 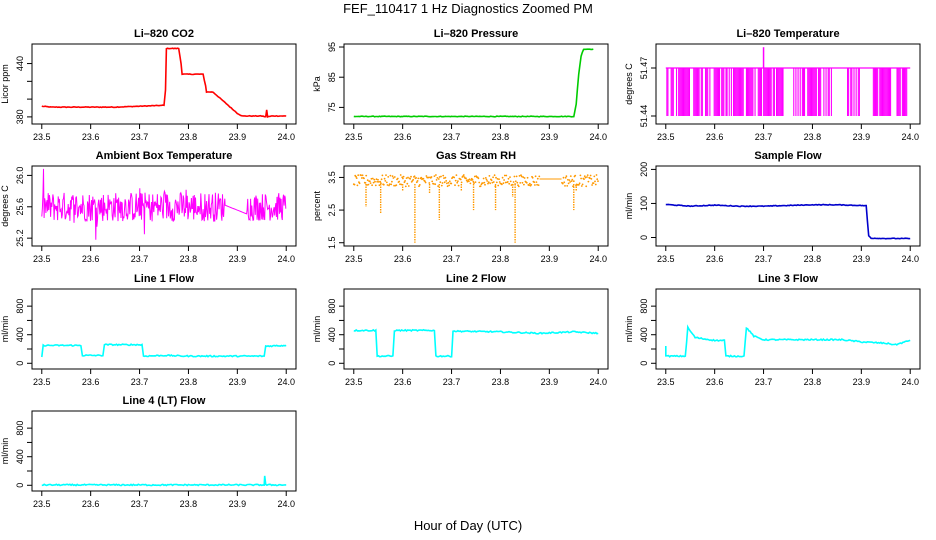 What do you see at coordinates (644, 169) in the screenshot?
I see `y-tick-label: 200` at bounding box center [644, 169].